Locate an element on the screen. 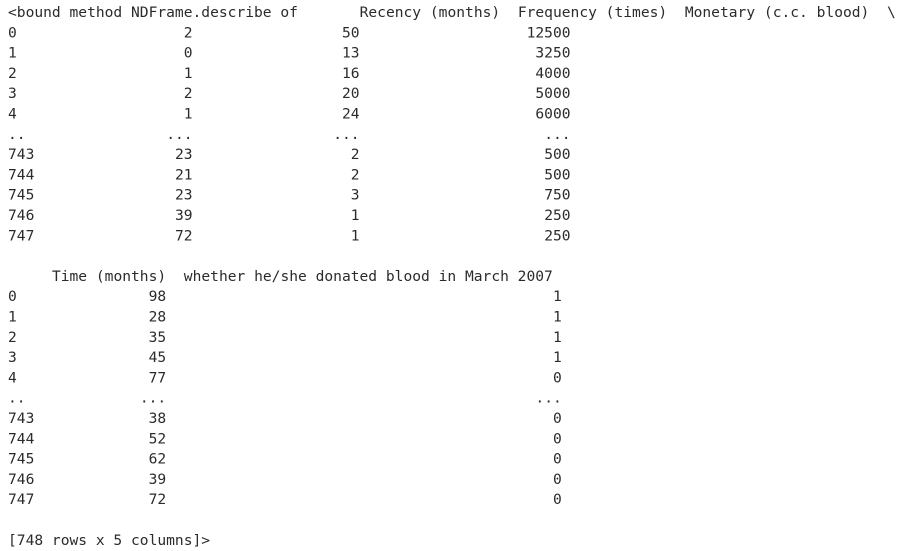 The height and width of the screenshot is (551, 903). cell: 62 is located at coordinates (158, 459).